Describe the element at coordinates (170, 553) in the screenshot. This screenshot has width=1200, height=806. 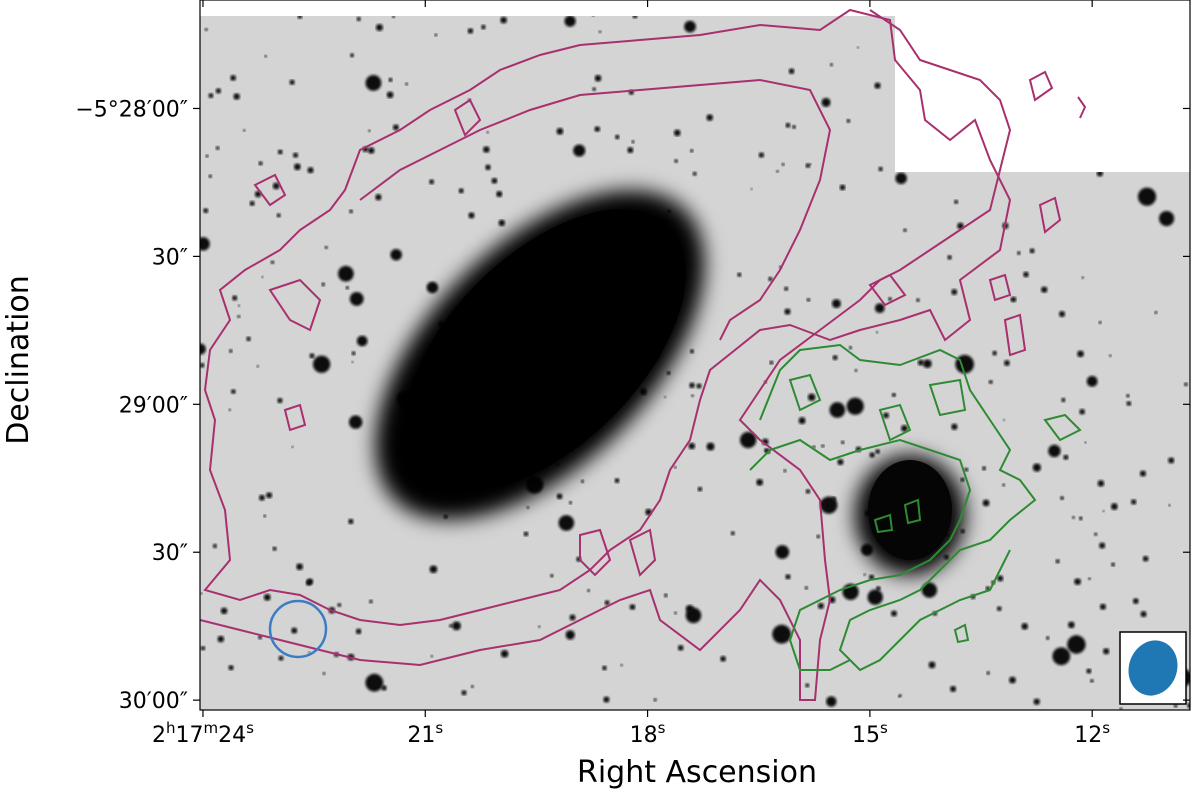
I see `y-tick-label: 30″` at that location.